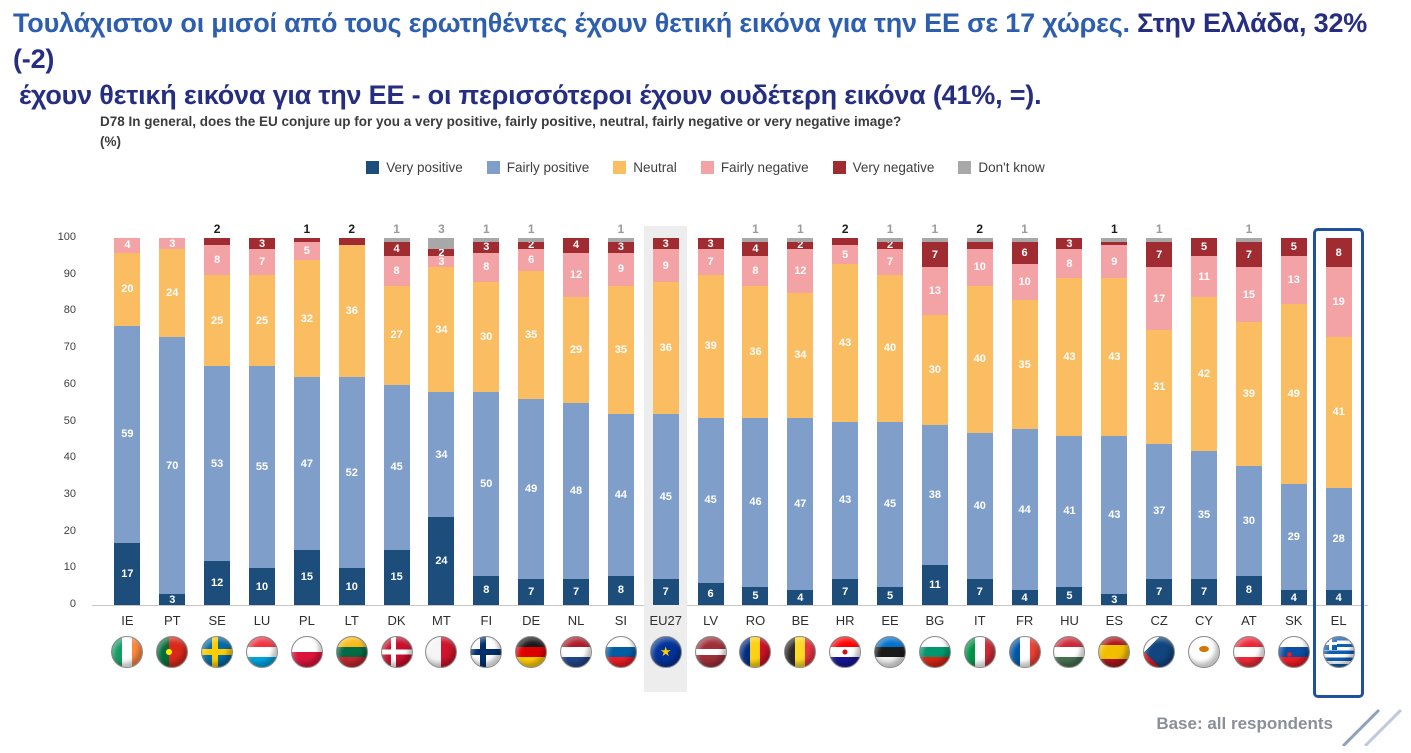  Describe the element at coordinates (620, 590) in the screenshot. I see `segment-vp: 8` at that location.